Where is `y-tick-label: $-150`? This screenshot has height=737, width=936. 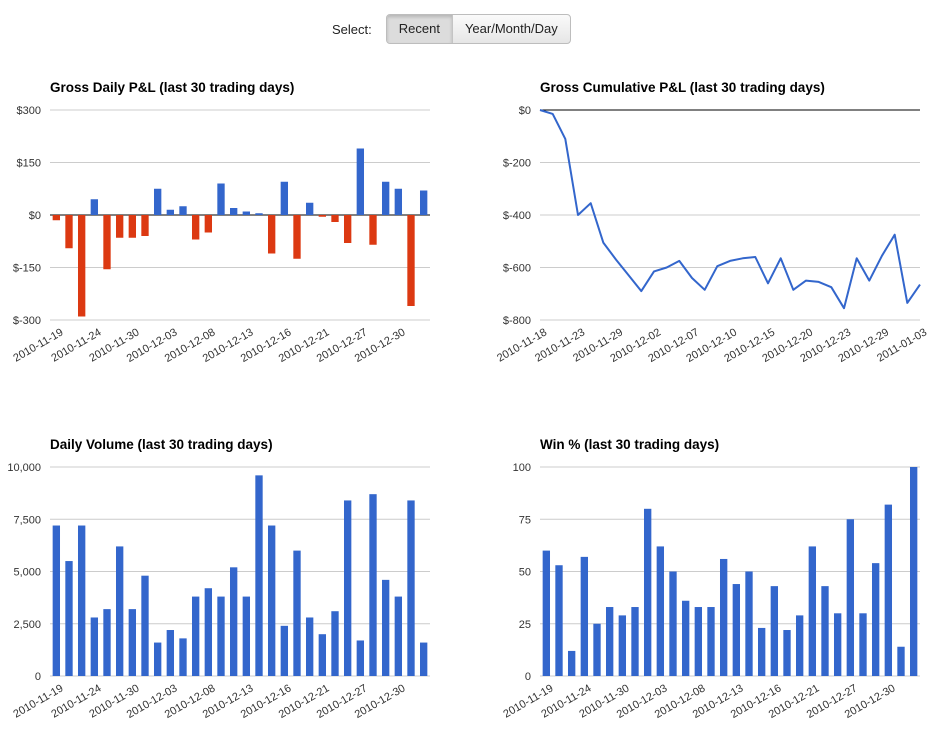 y-tick-label: $-150 is located at coordinates (27, 269).